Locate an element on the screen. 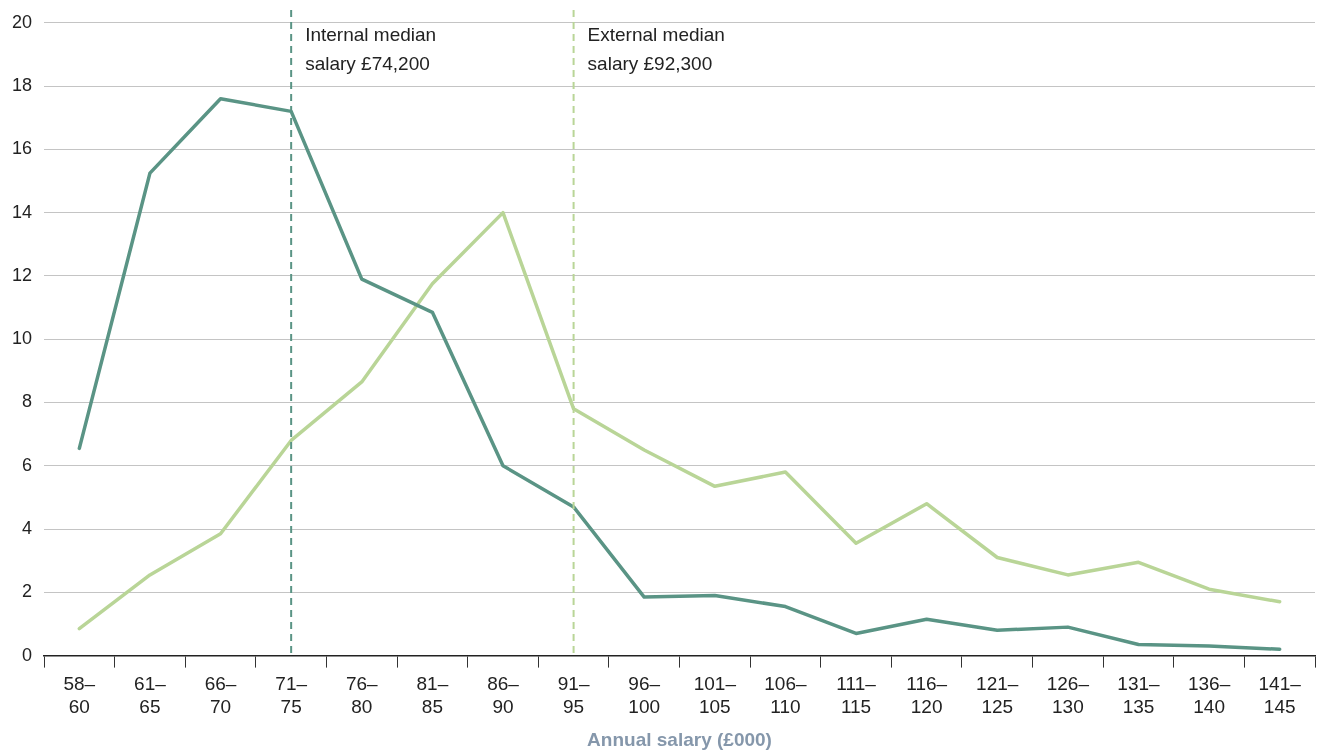 Image resolution: width=1319 pixels, height=756 pixels. x-tick-label: 61–65 is located at coordinates (150, 695).